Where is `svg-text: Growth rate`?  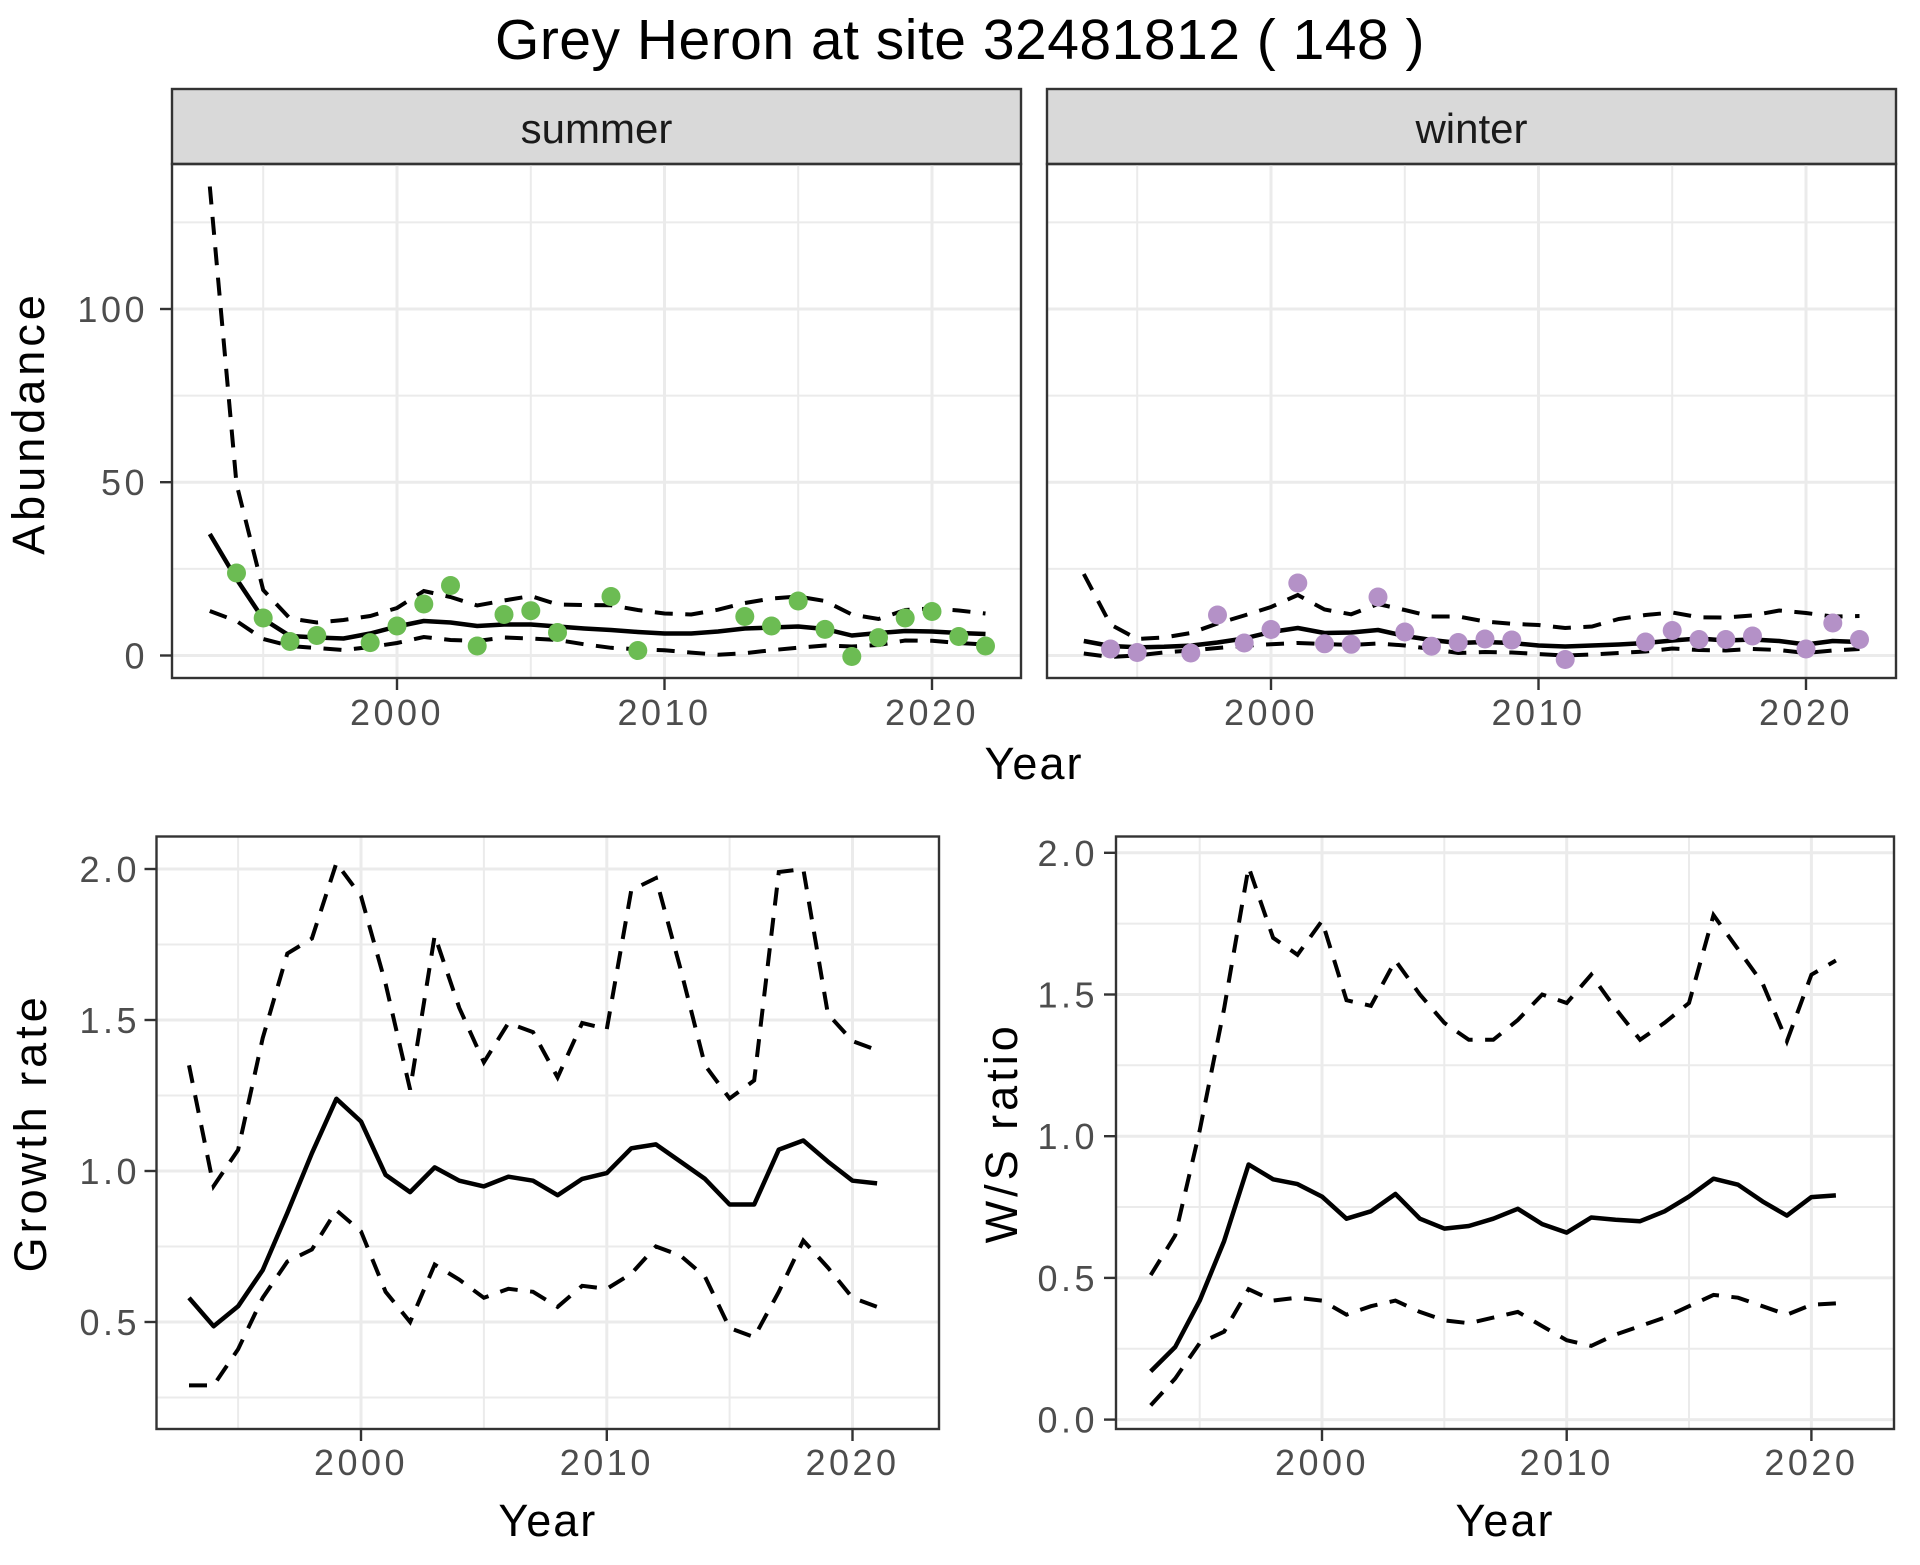
svg-text: Growth rate is located at coordinates (30, 1132).